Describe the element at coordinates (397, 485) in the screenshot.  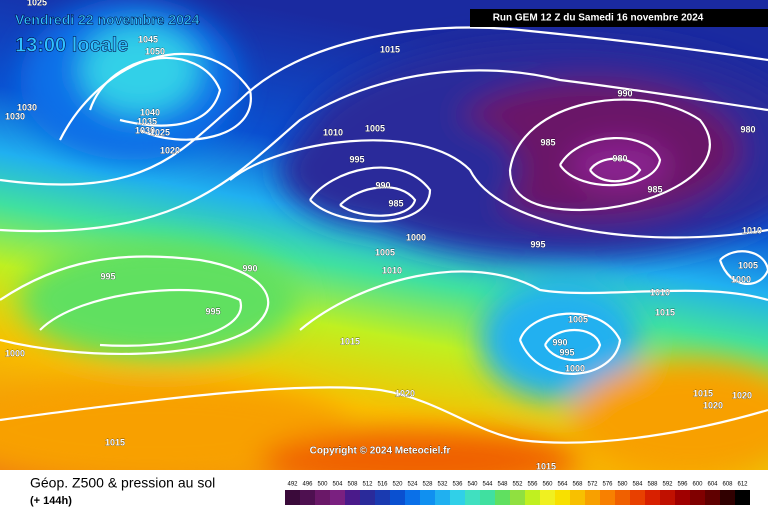
I see `scale-label: 520` at that location.